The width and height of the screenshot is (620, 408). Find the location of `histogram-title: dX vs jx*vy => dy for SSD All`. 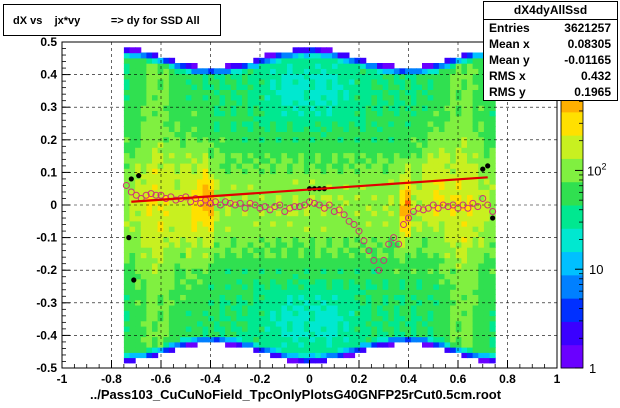

histogram-title: dX vs jx*vy => dy for SSD All is located at coordinates (106, 21).